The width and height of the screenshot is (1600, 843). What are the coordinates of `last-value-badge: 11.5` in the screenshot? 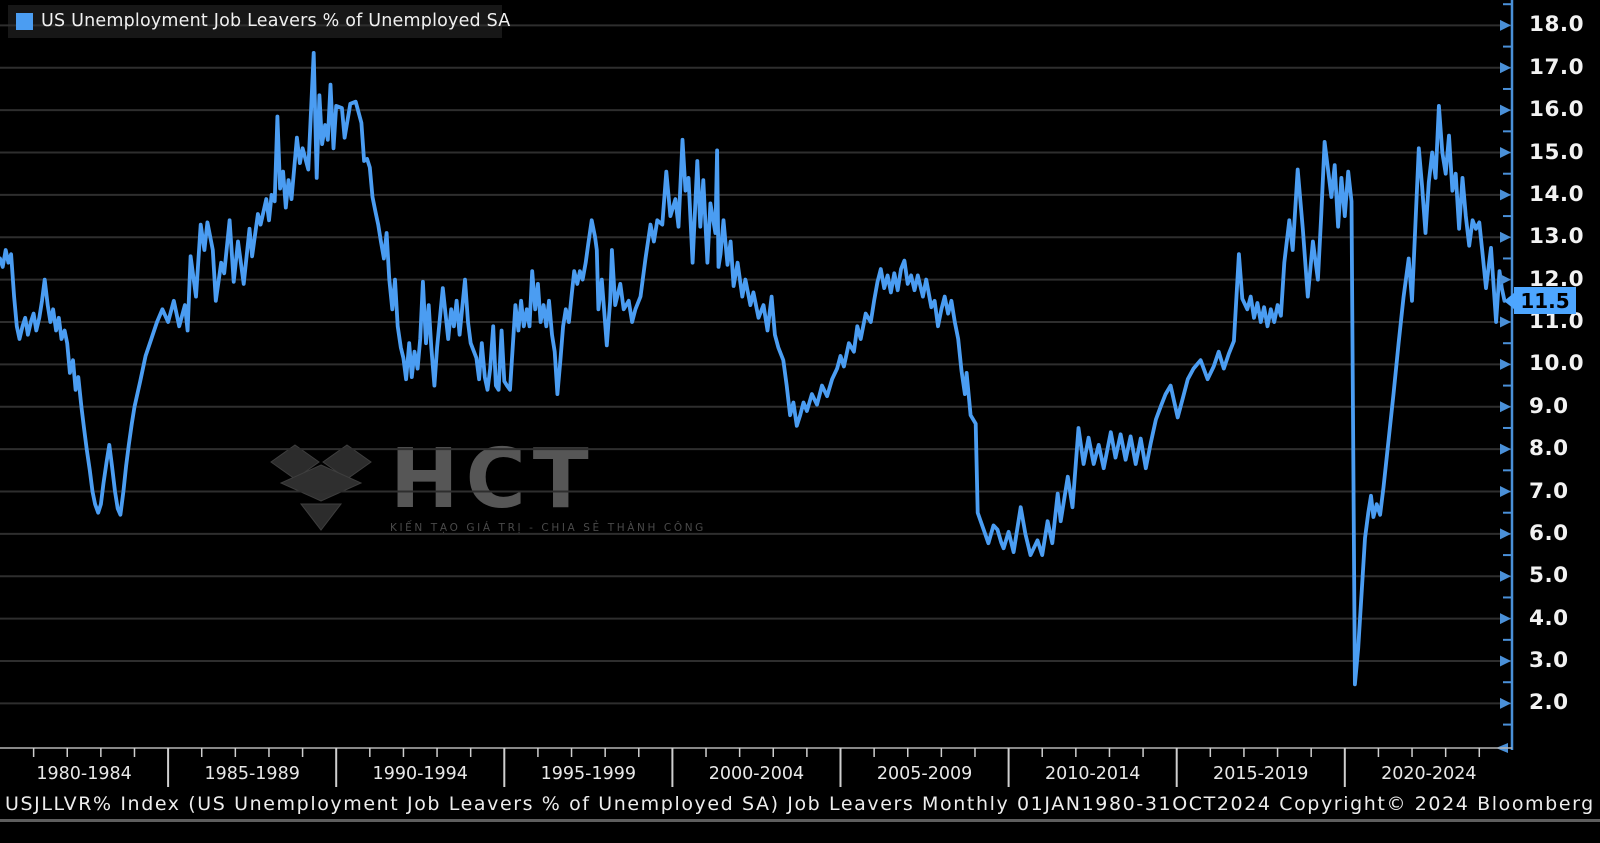 It's located at (1545, 301).